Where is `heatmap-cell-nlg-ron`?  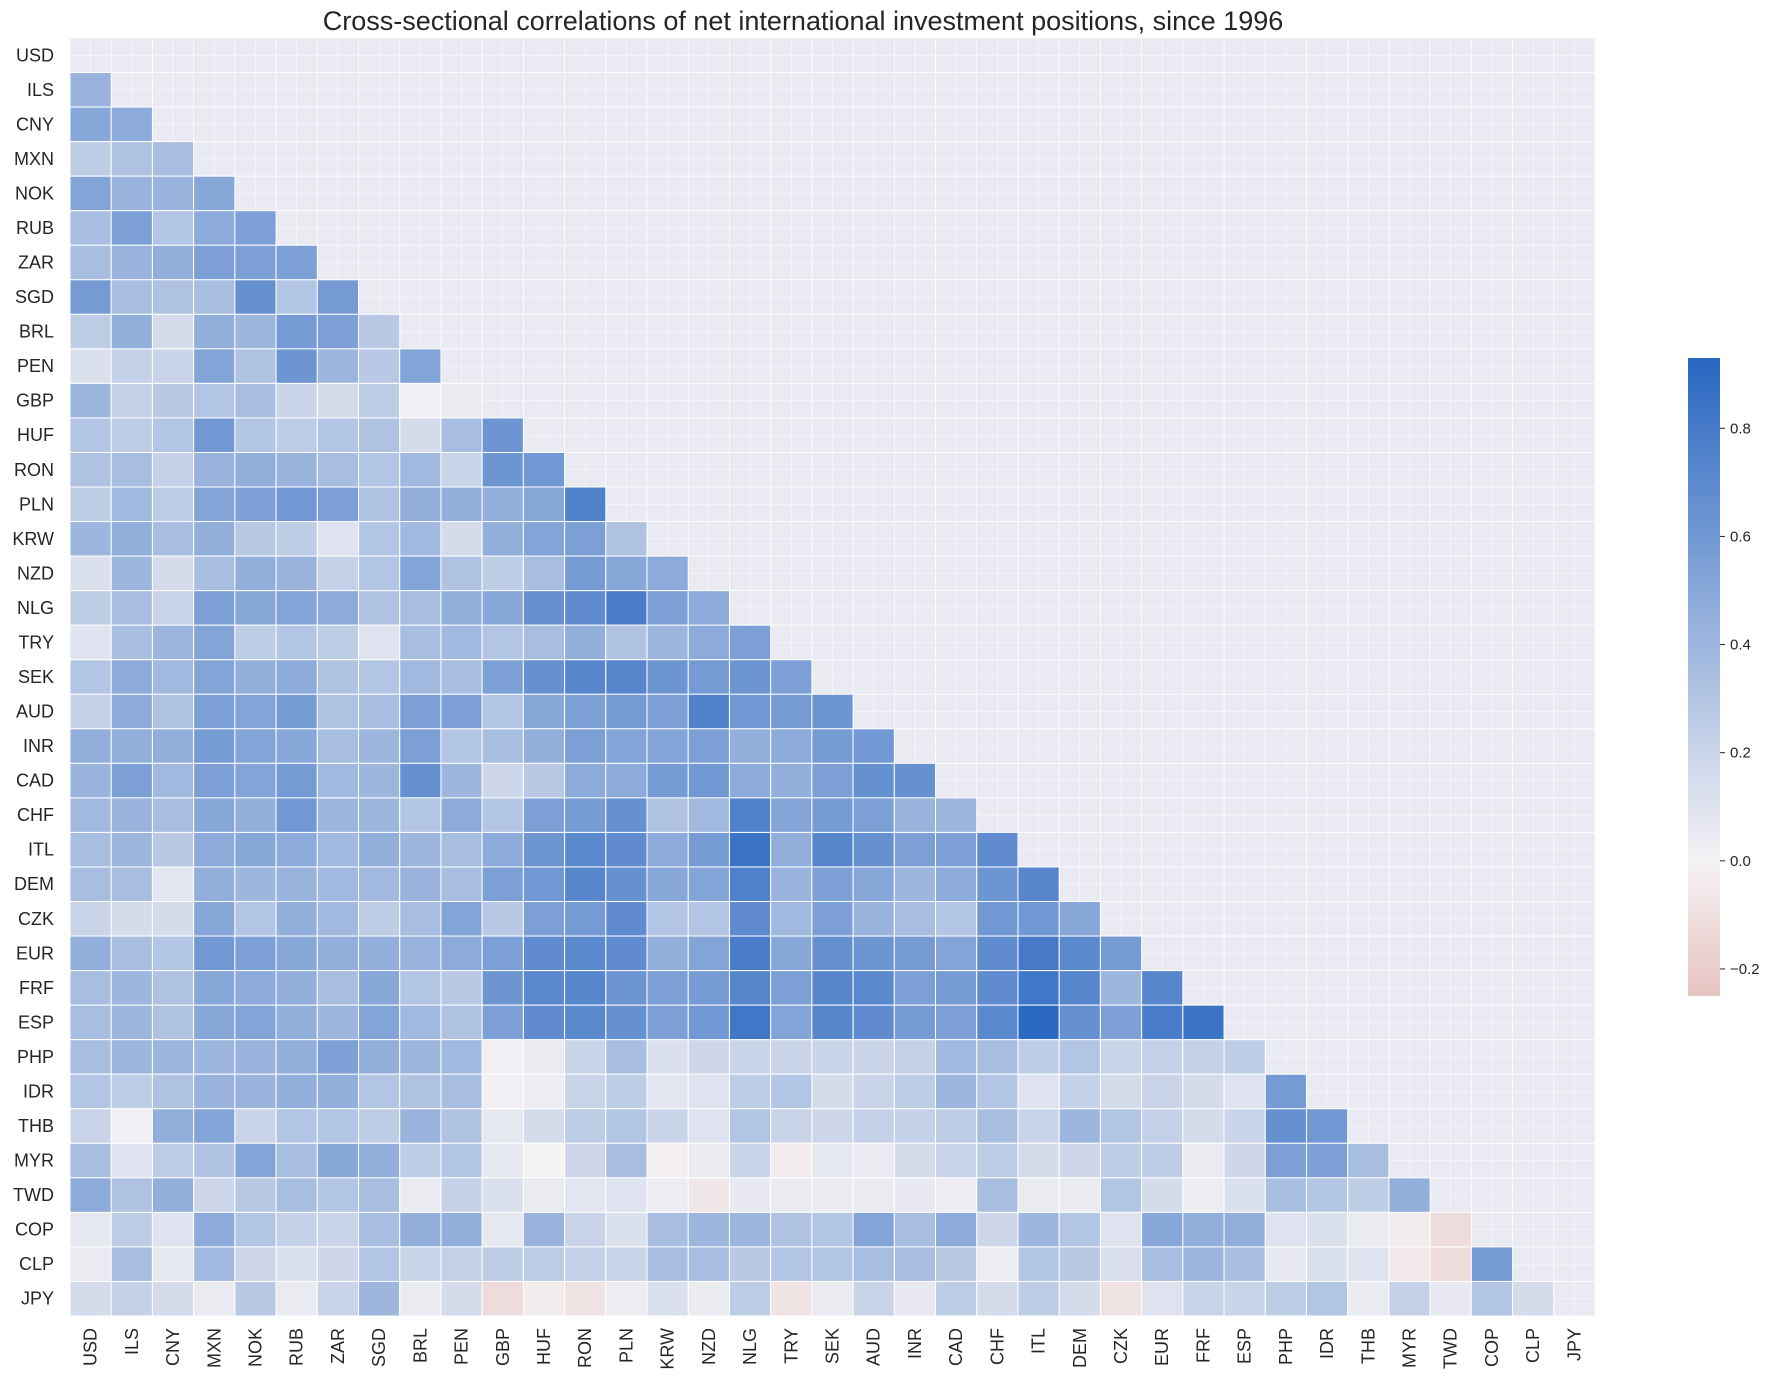
heatmap-cell-nlg-ron is located at coordinates (585, 608).